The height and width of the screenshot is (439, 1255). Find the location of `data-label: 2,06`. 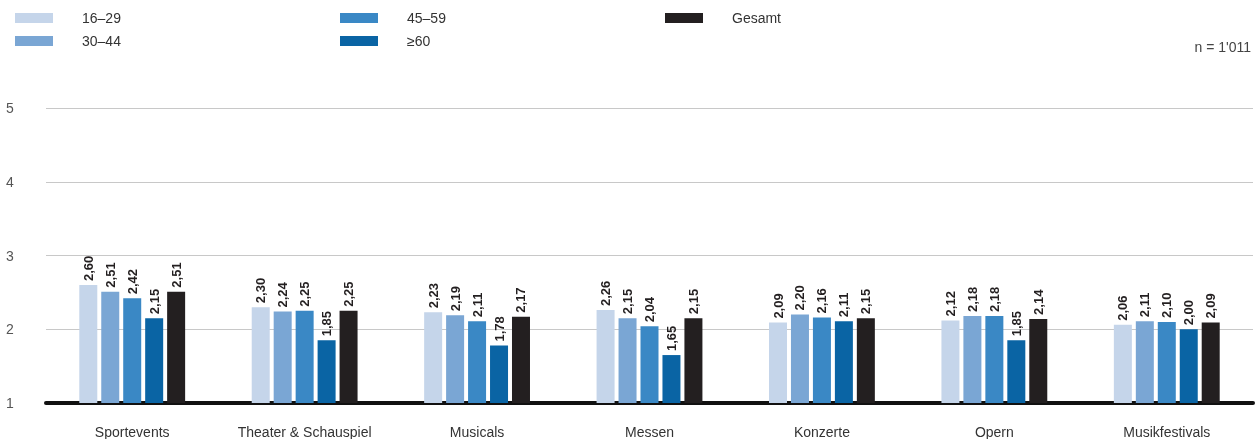

data-label: 2,06 is located at coordinates (1123, 308).